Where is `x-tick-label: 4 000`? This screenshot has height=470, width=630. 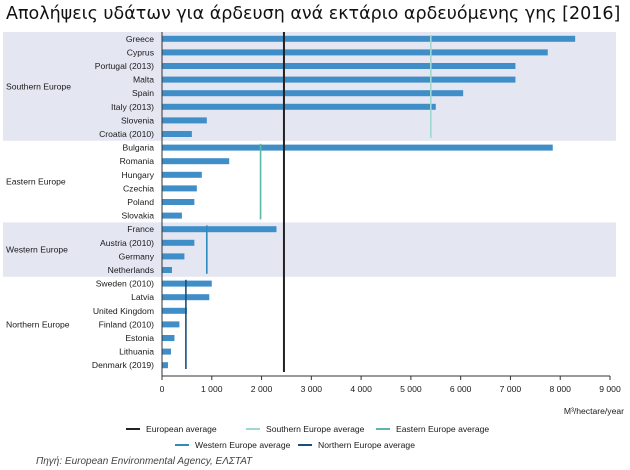
x-tick-label: 4 000 is located at coordinates (361, 389).